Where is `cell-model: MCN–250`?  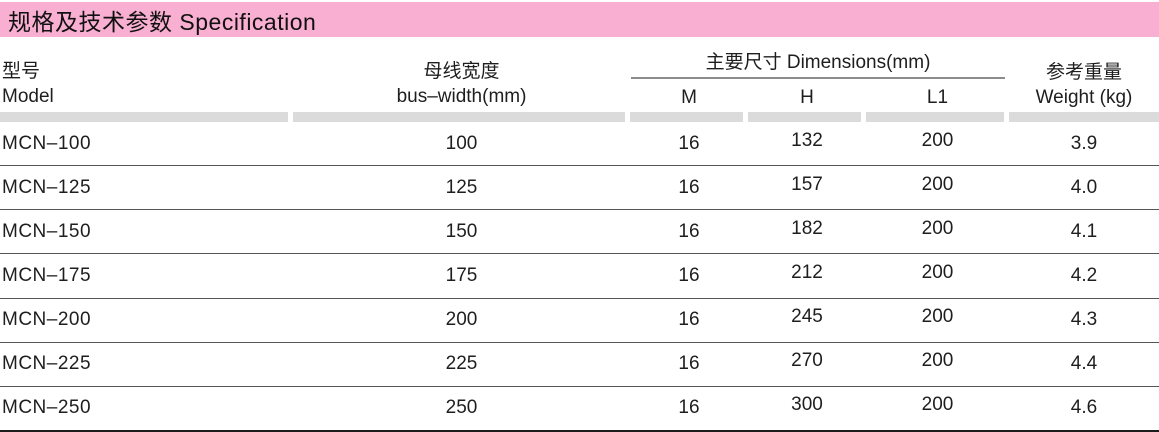
cell-model: MCN–250 is located at coordinates (47, 408).